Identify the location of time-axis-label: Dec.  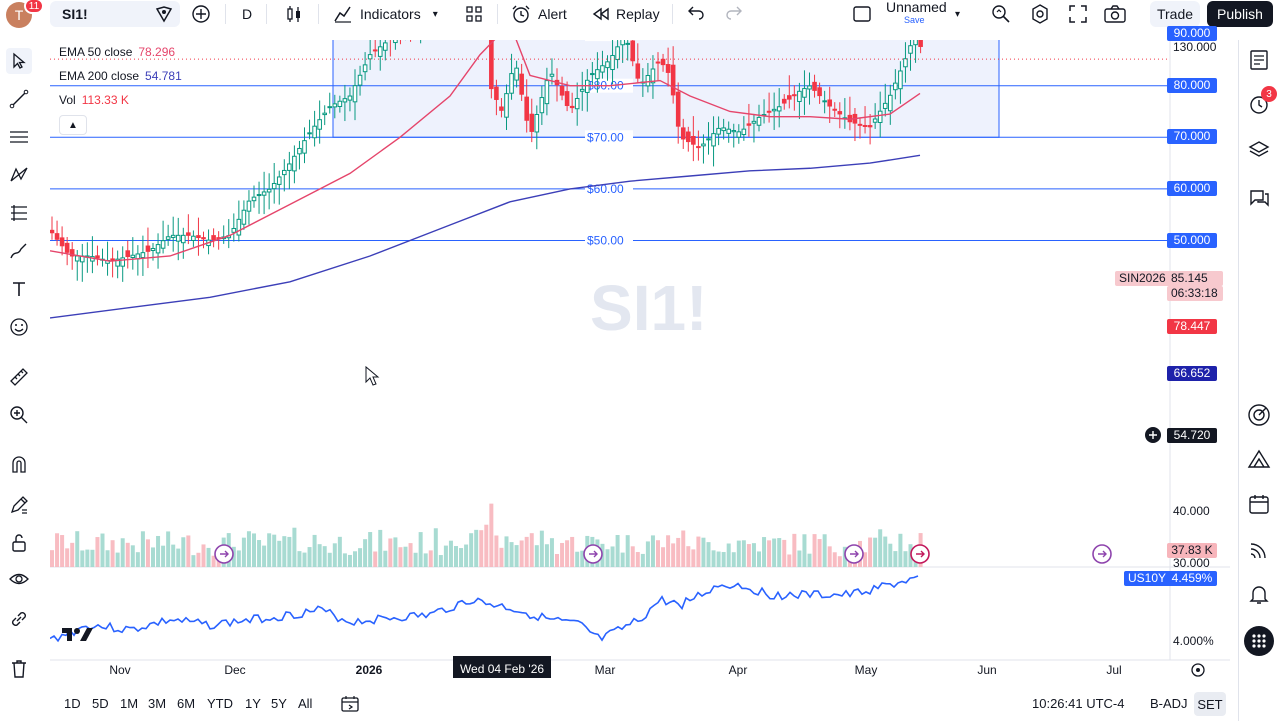
(234, 670).